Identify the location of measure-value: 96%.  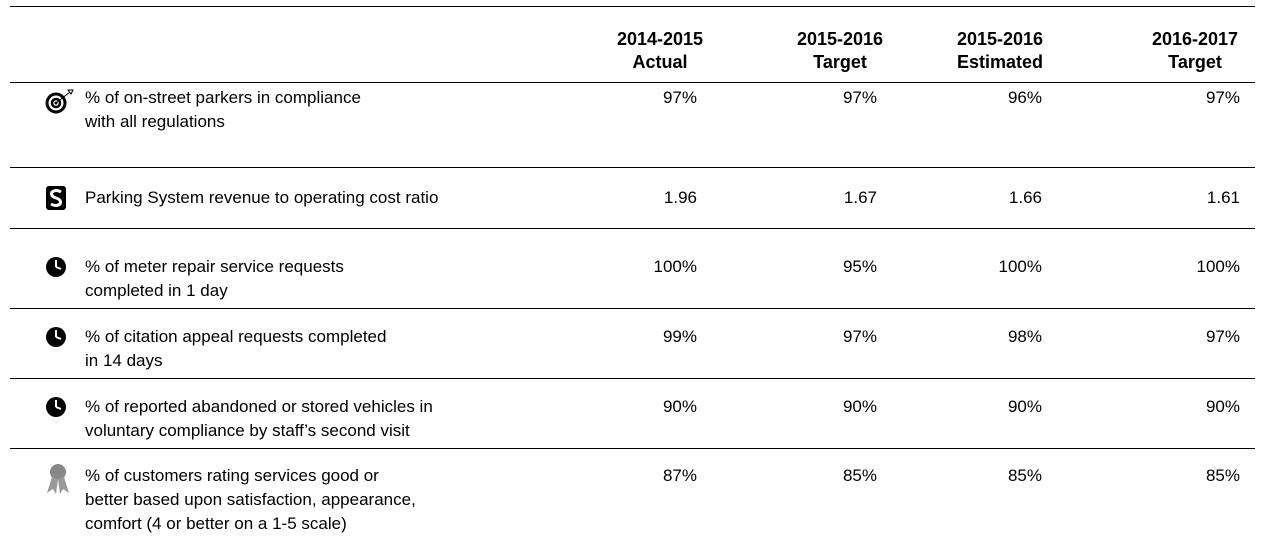
(1024, 97).